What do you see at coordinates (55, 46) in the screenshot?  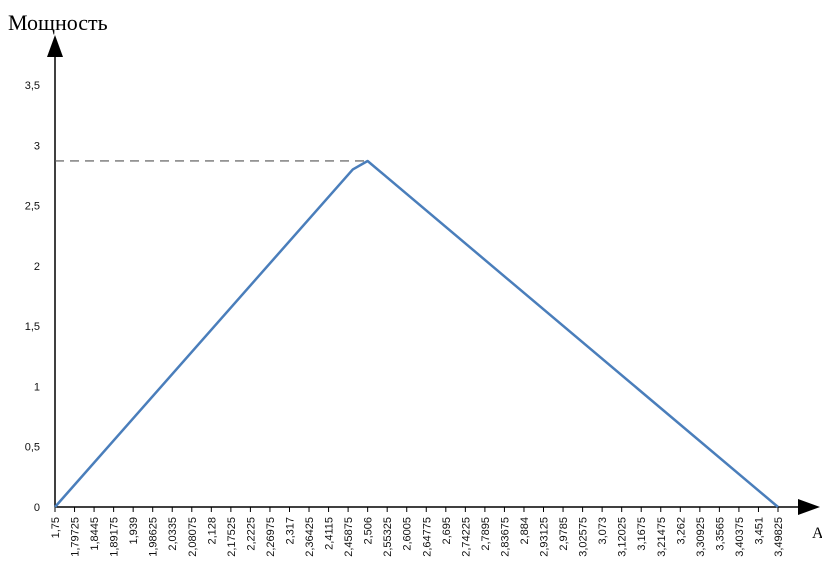 I see `y-axis-arrow-icon` at bounding box center [55, 46].